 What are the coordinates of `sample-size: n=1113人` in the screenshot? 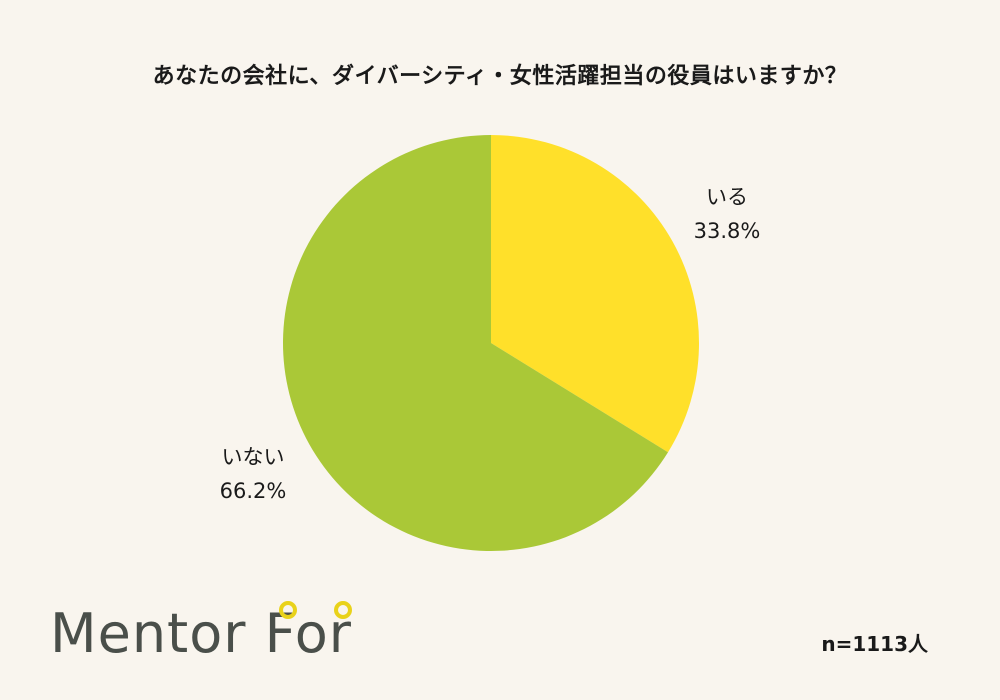 It's located at (874, 644).